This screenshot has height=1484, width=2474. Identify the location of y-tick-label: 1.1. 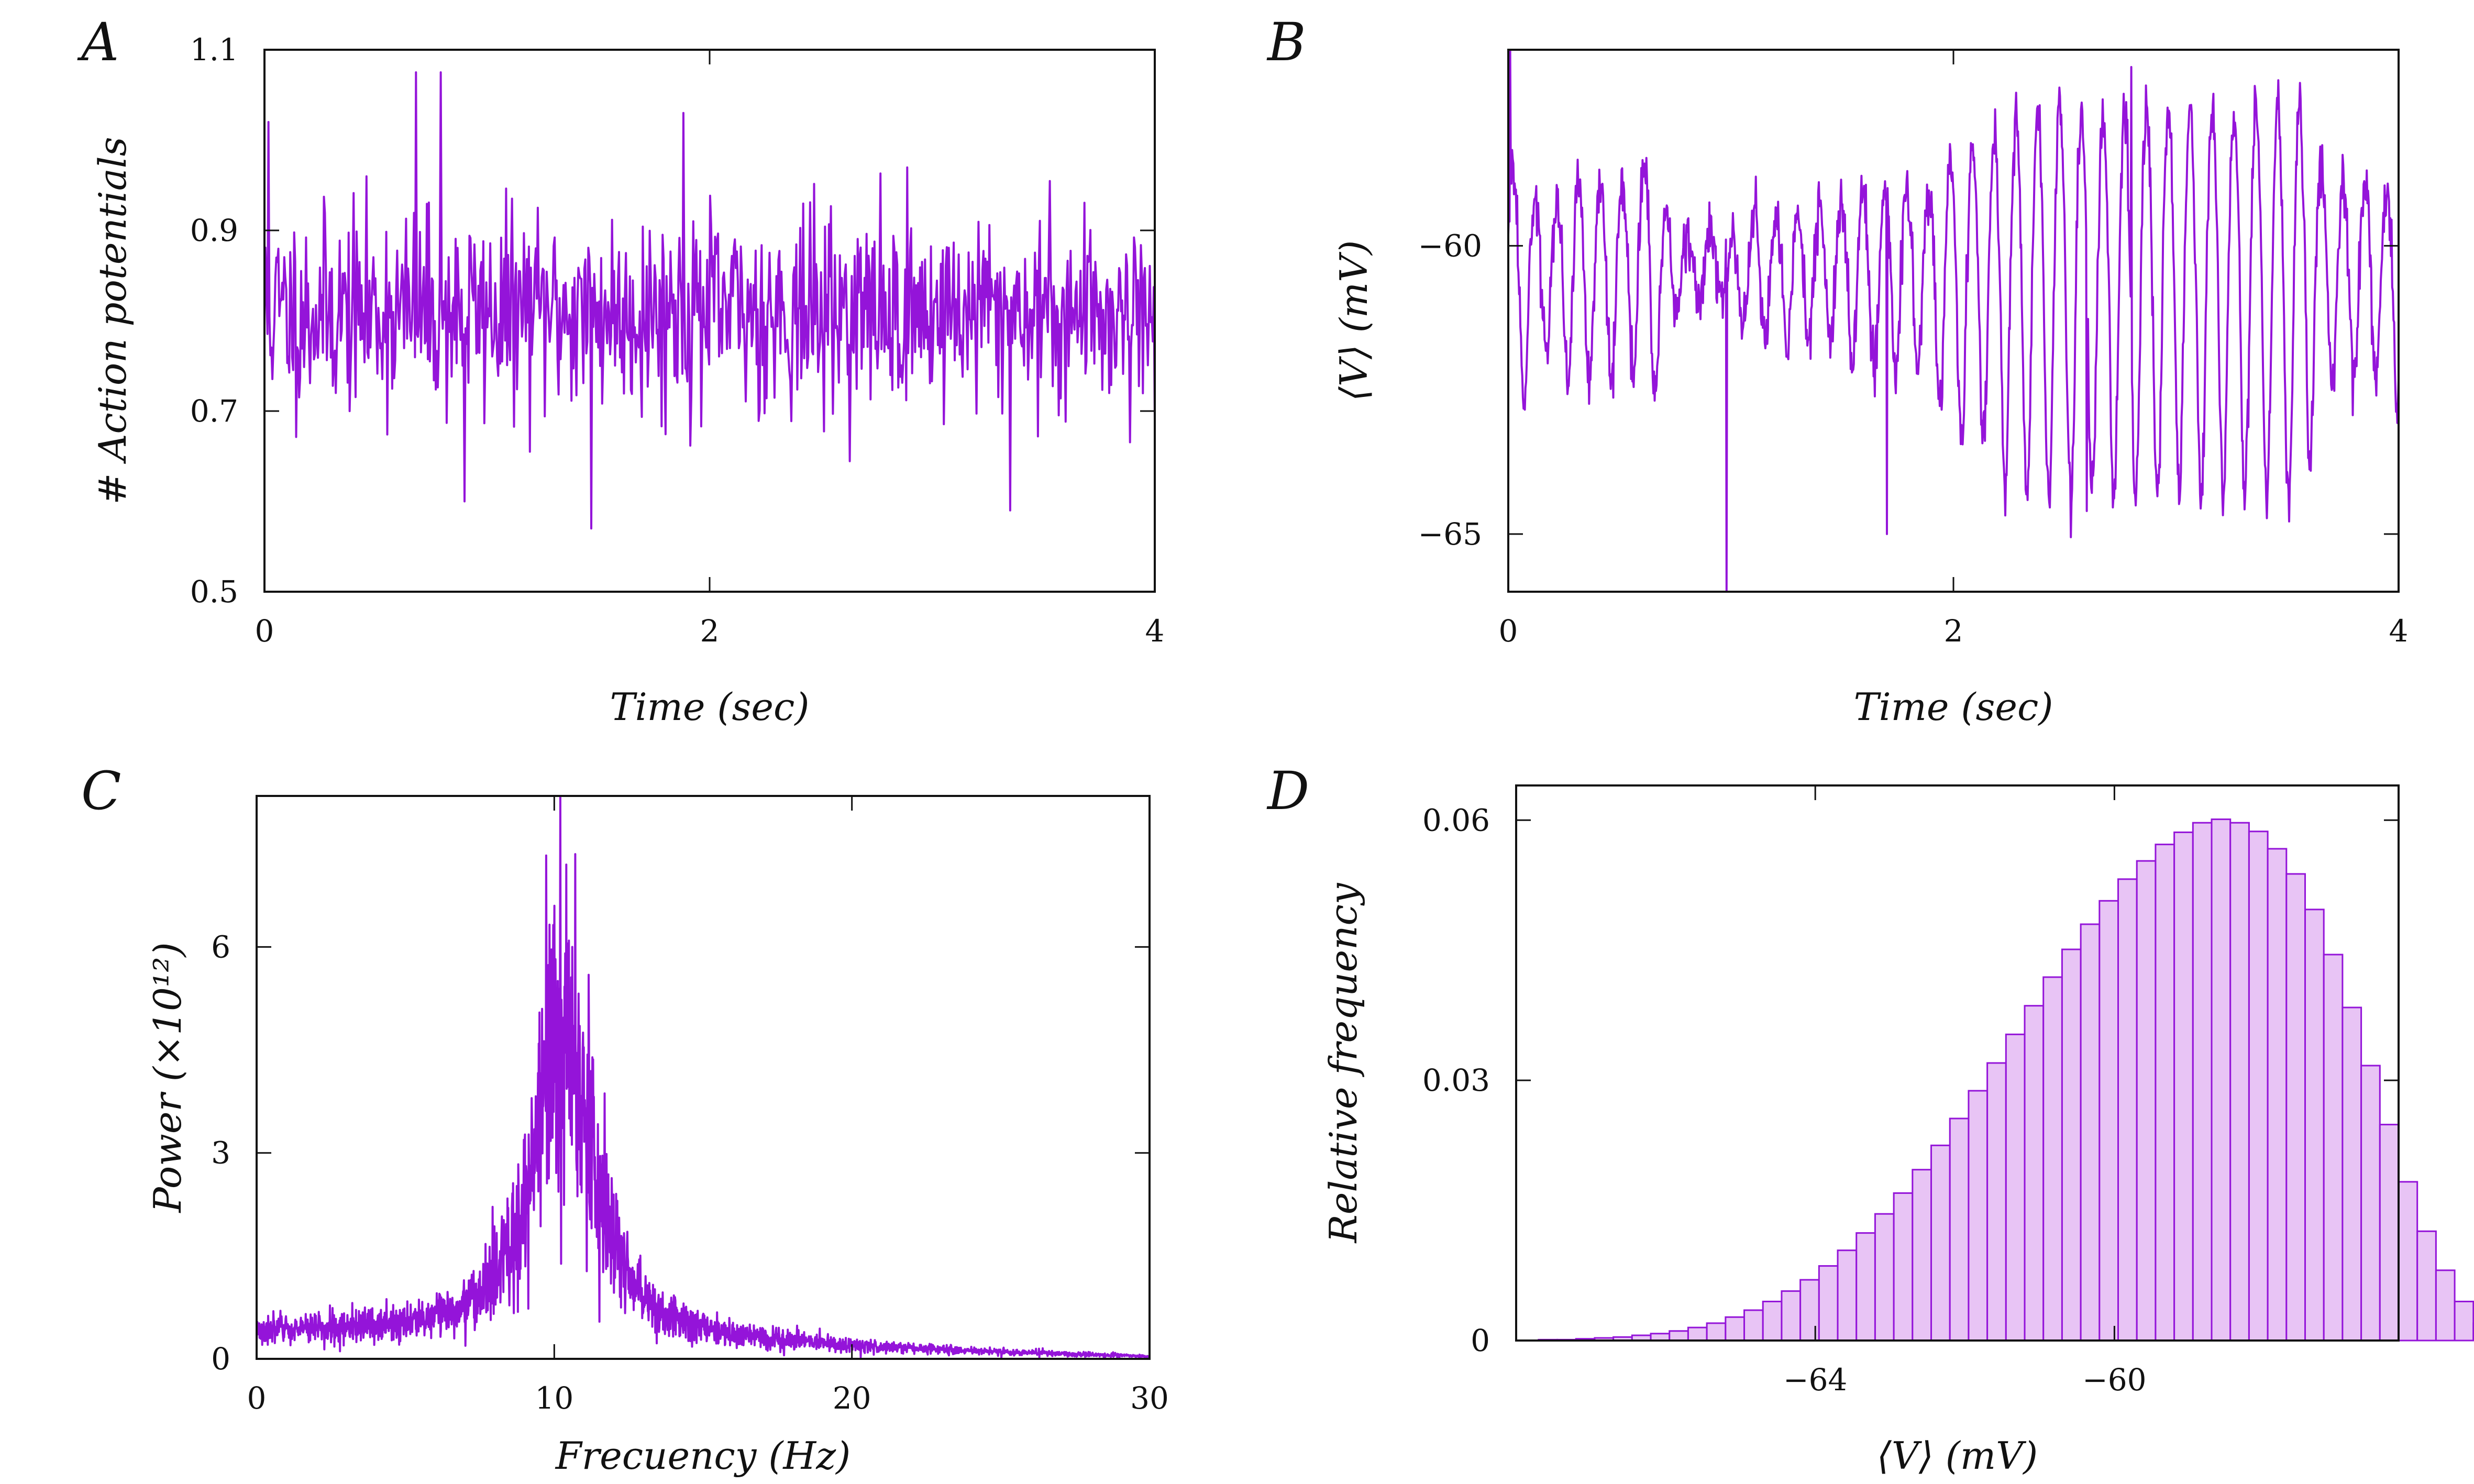
(214, 50).